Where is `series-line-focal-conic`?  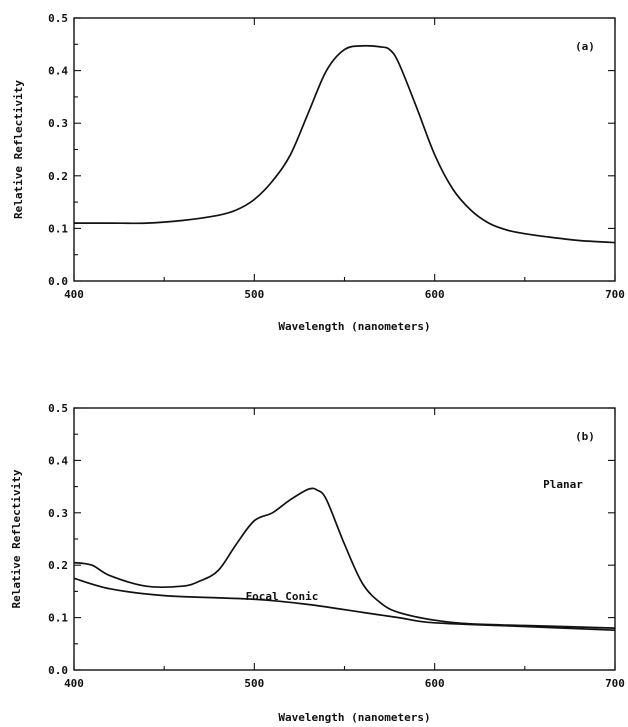
series-line-focal-conic is located at coordinates (344, 604).